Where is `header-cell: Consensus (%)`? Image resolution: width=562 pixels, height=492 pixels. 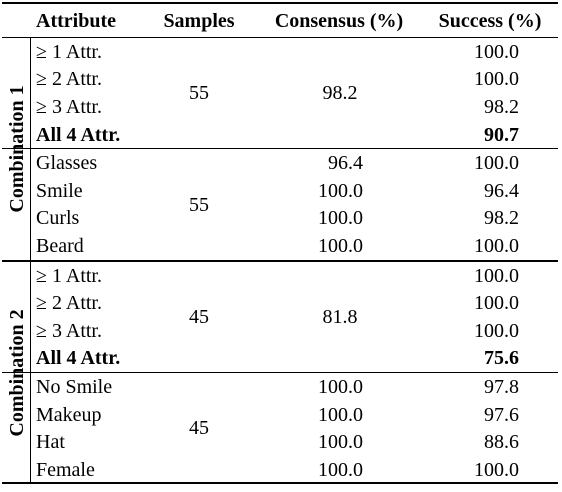
header-cell: Consensus (%) is located at coordinates (339, 21).